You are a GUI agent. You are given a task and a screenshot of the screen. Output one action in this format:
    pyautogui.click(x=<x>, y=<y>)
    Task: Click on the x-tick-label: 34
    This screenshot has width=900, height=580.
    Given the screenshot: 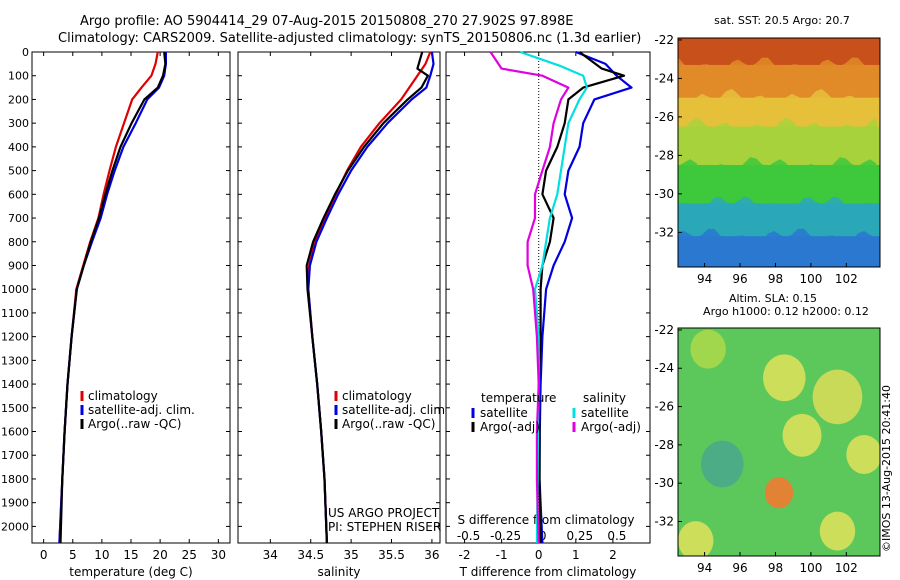 What is the action you would take?
    pyautogui.click(x=270, y=555)
    